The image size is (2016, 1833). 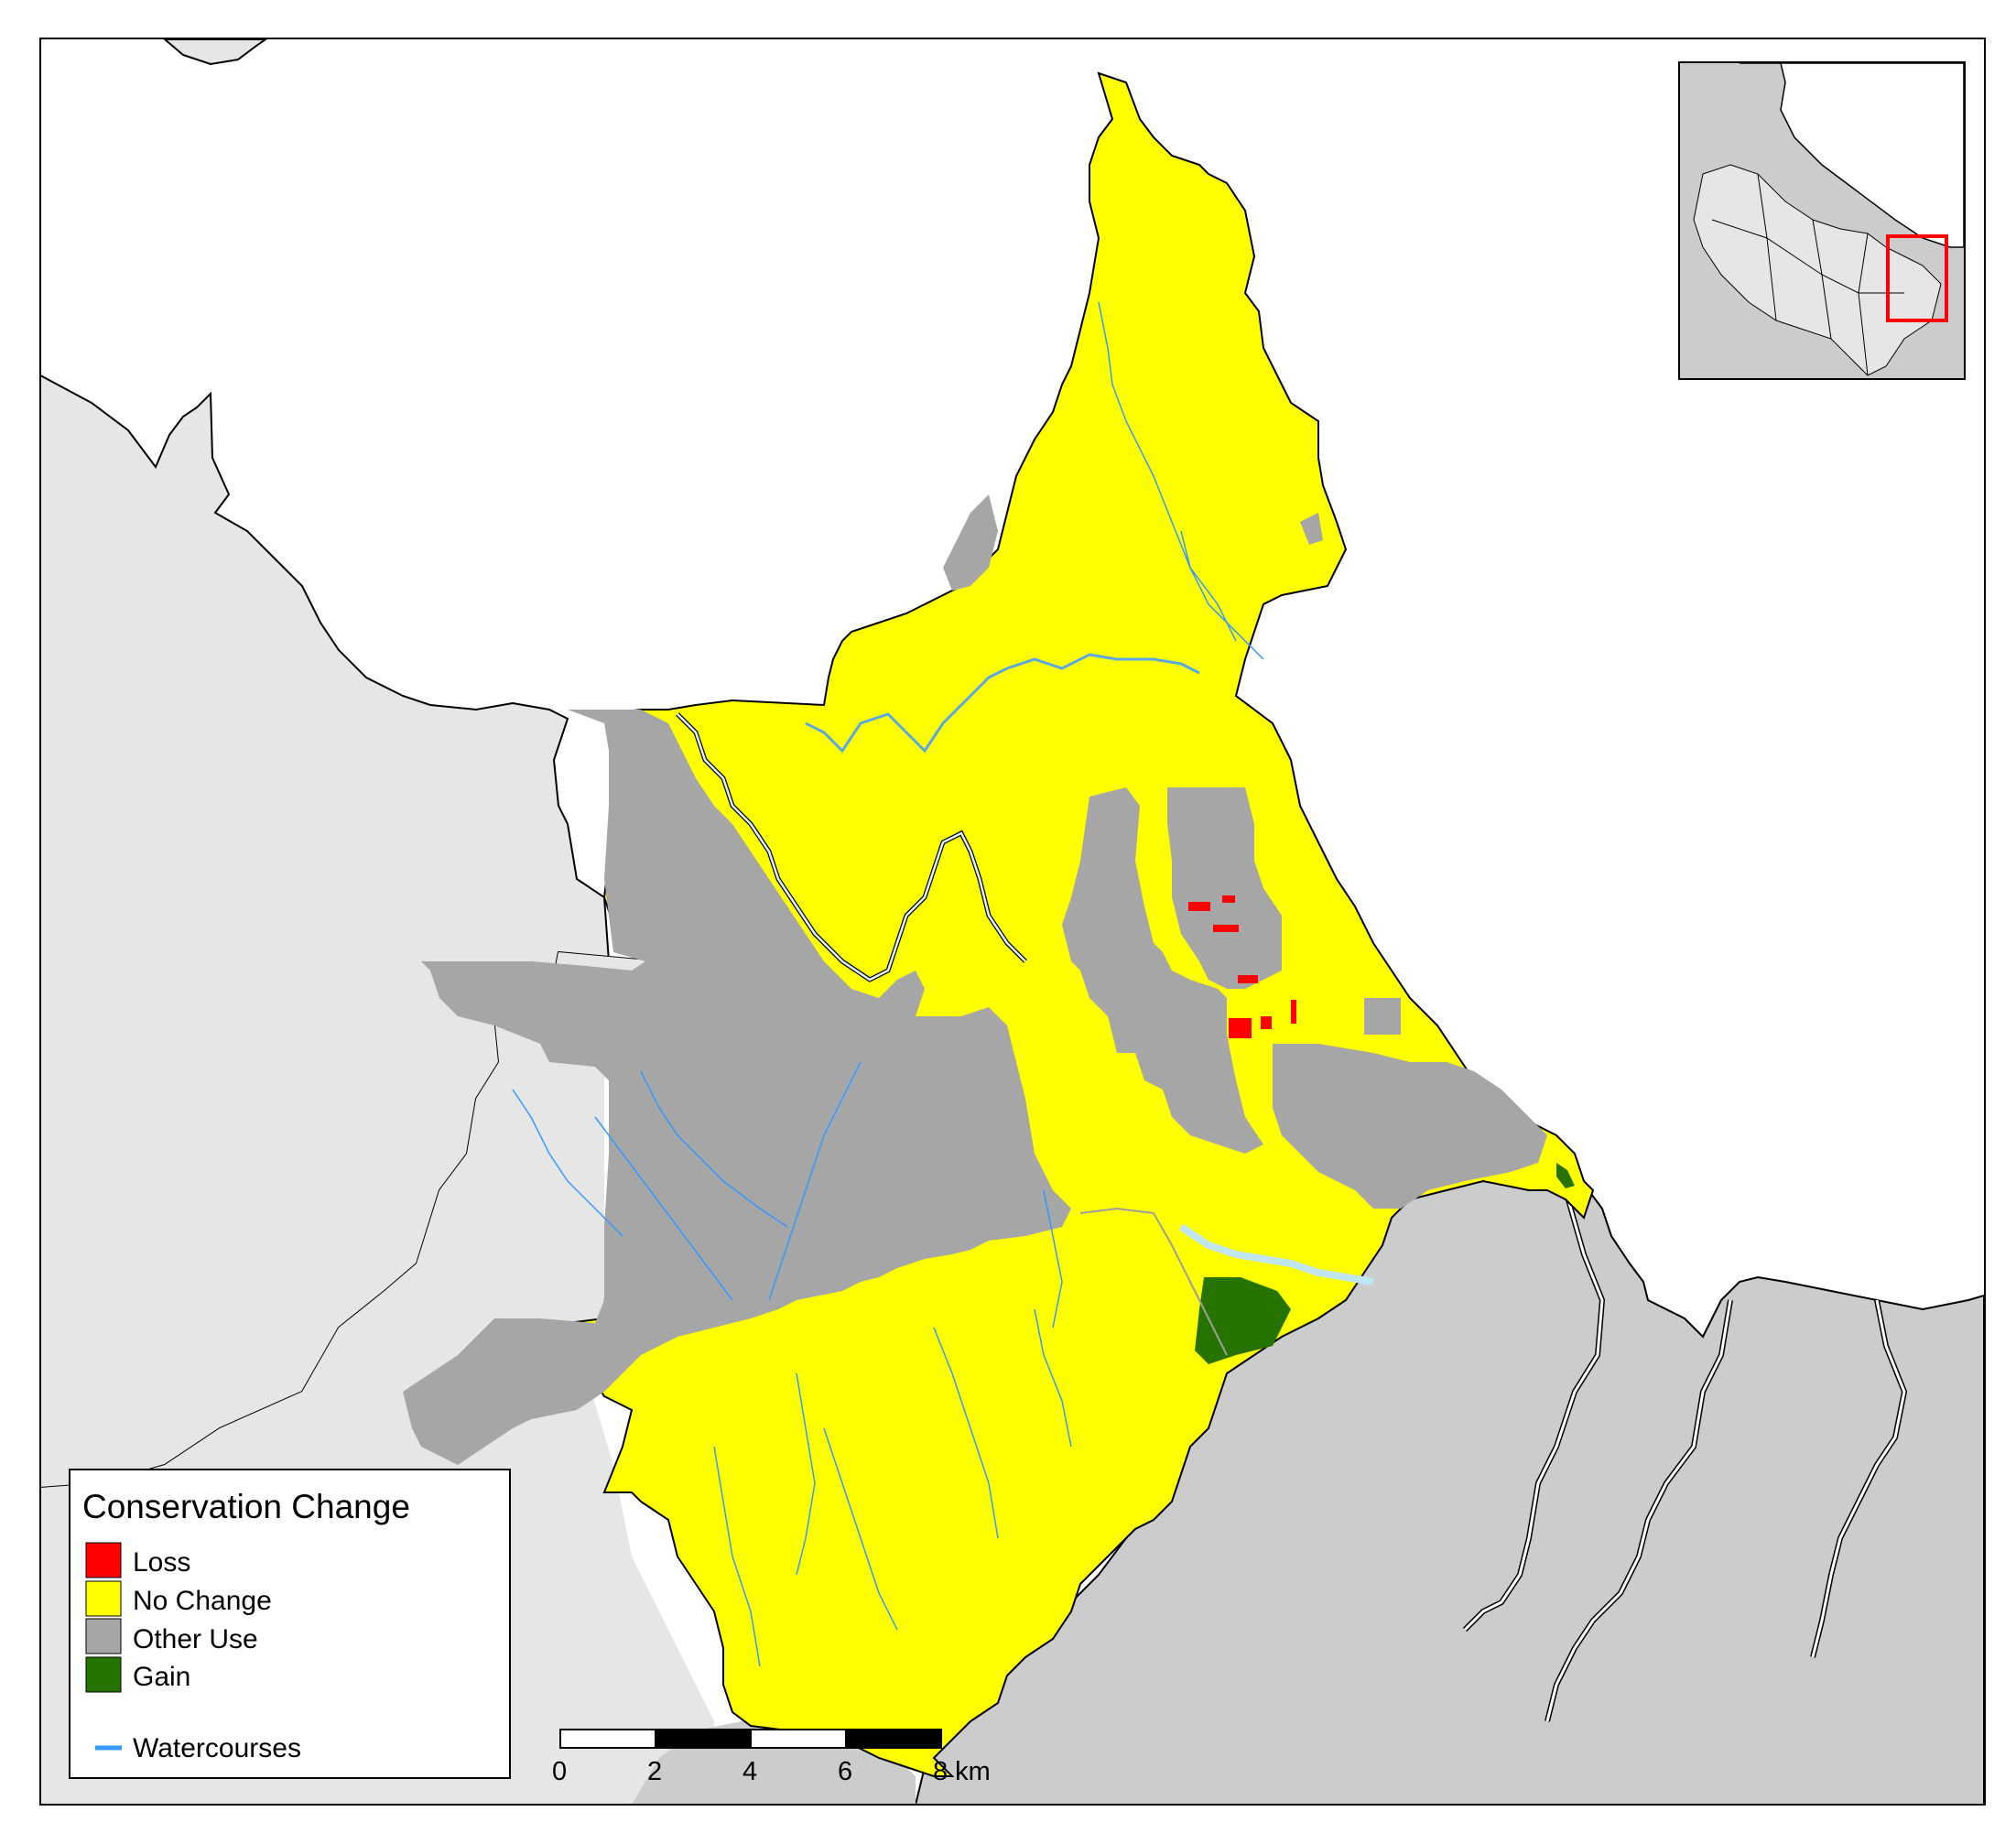 What do you see at coordinates (161, 1562) in the screenshot?
I see `legend-label-loss: Loss` at bounding box center [161, 1562].